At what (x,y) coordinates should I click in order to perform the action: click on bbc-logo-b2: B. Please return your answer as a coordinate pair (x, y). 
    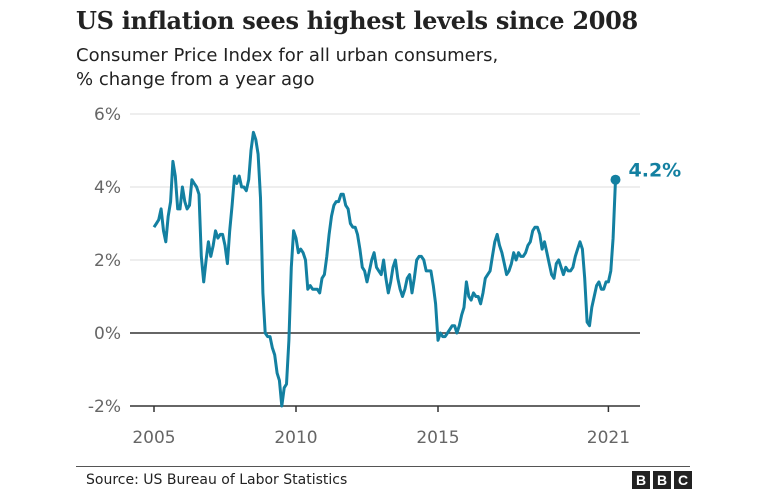
    Looking at the image, I should click on (662, 480).